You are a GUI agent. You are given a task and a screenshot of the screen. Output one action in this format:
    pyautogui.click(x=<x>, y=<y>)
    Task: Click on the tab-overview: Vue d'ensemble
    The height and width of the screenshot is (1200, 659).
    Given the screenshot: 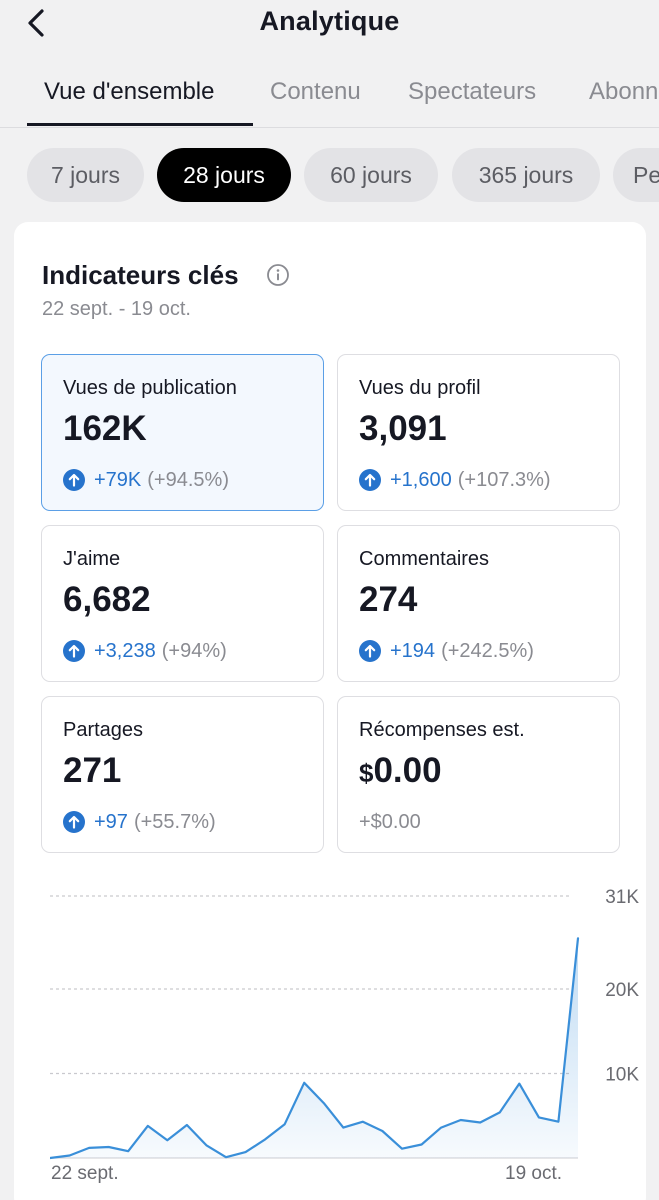 What is the action you would take?
    pyautogui.click(x=129, y=91)
    